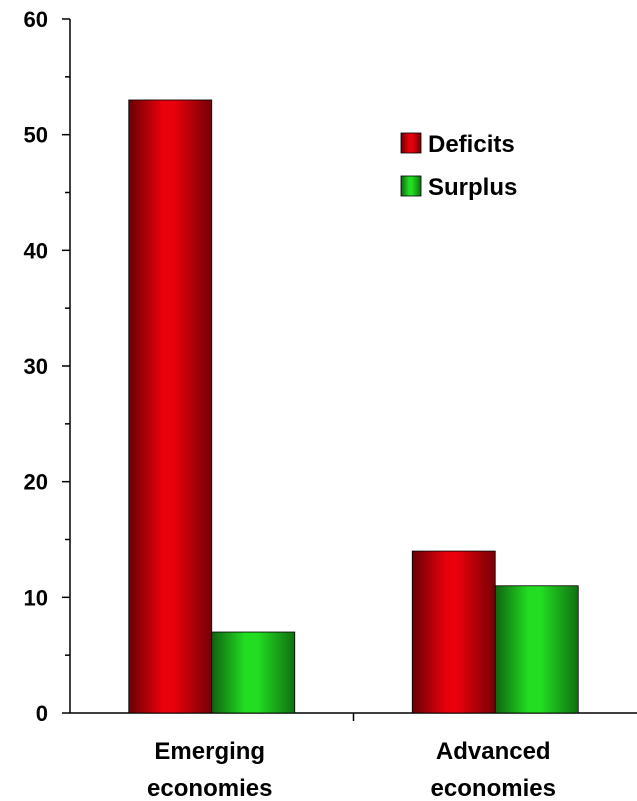  What do you see at coordinates (411, 143) in the screenshot?
I see `legend-swatch-deficits` at bounding box center [411, 143].